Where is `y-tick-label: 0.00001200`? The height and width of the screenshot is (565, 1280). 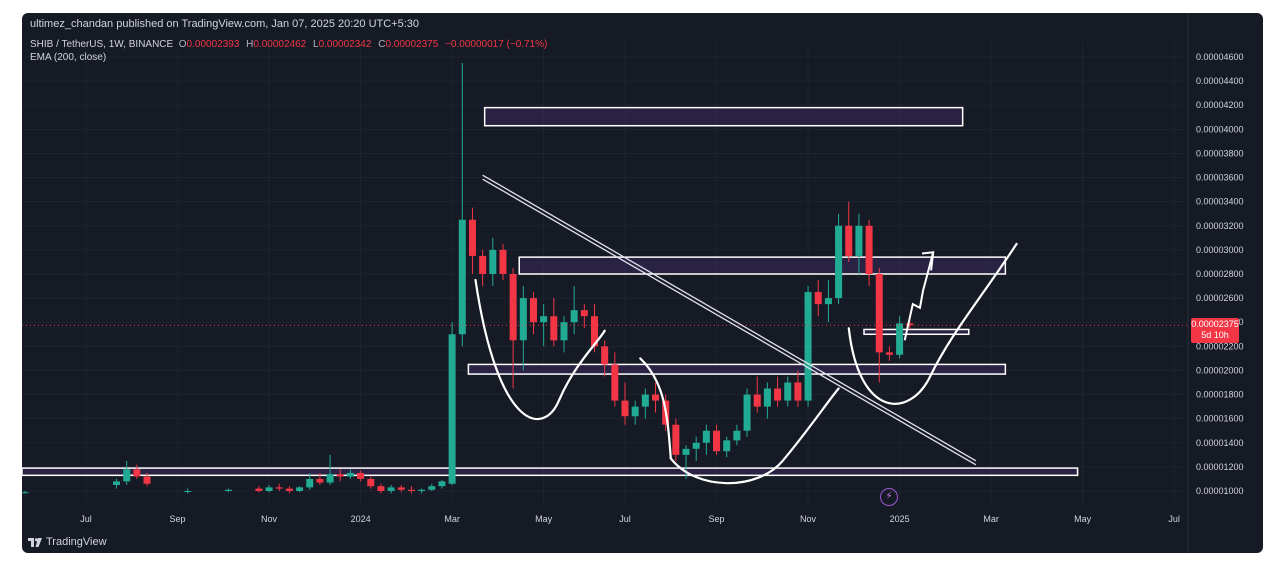
y-tick-label: 0.00001200 is located at coordinates (1220, 467).